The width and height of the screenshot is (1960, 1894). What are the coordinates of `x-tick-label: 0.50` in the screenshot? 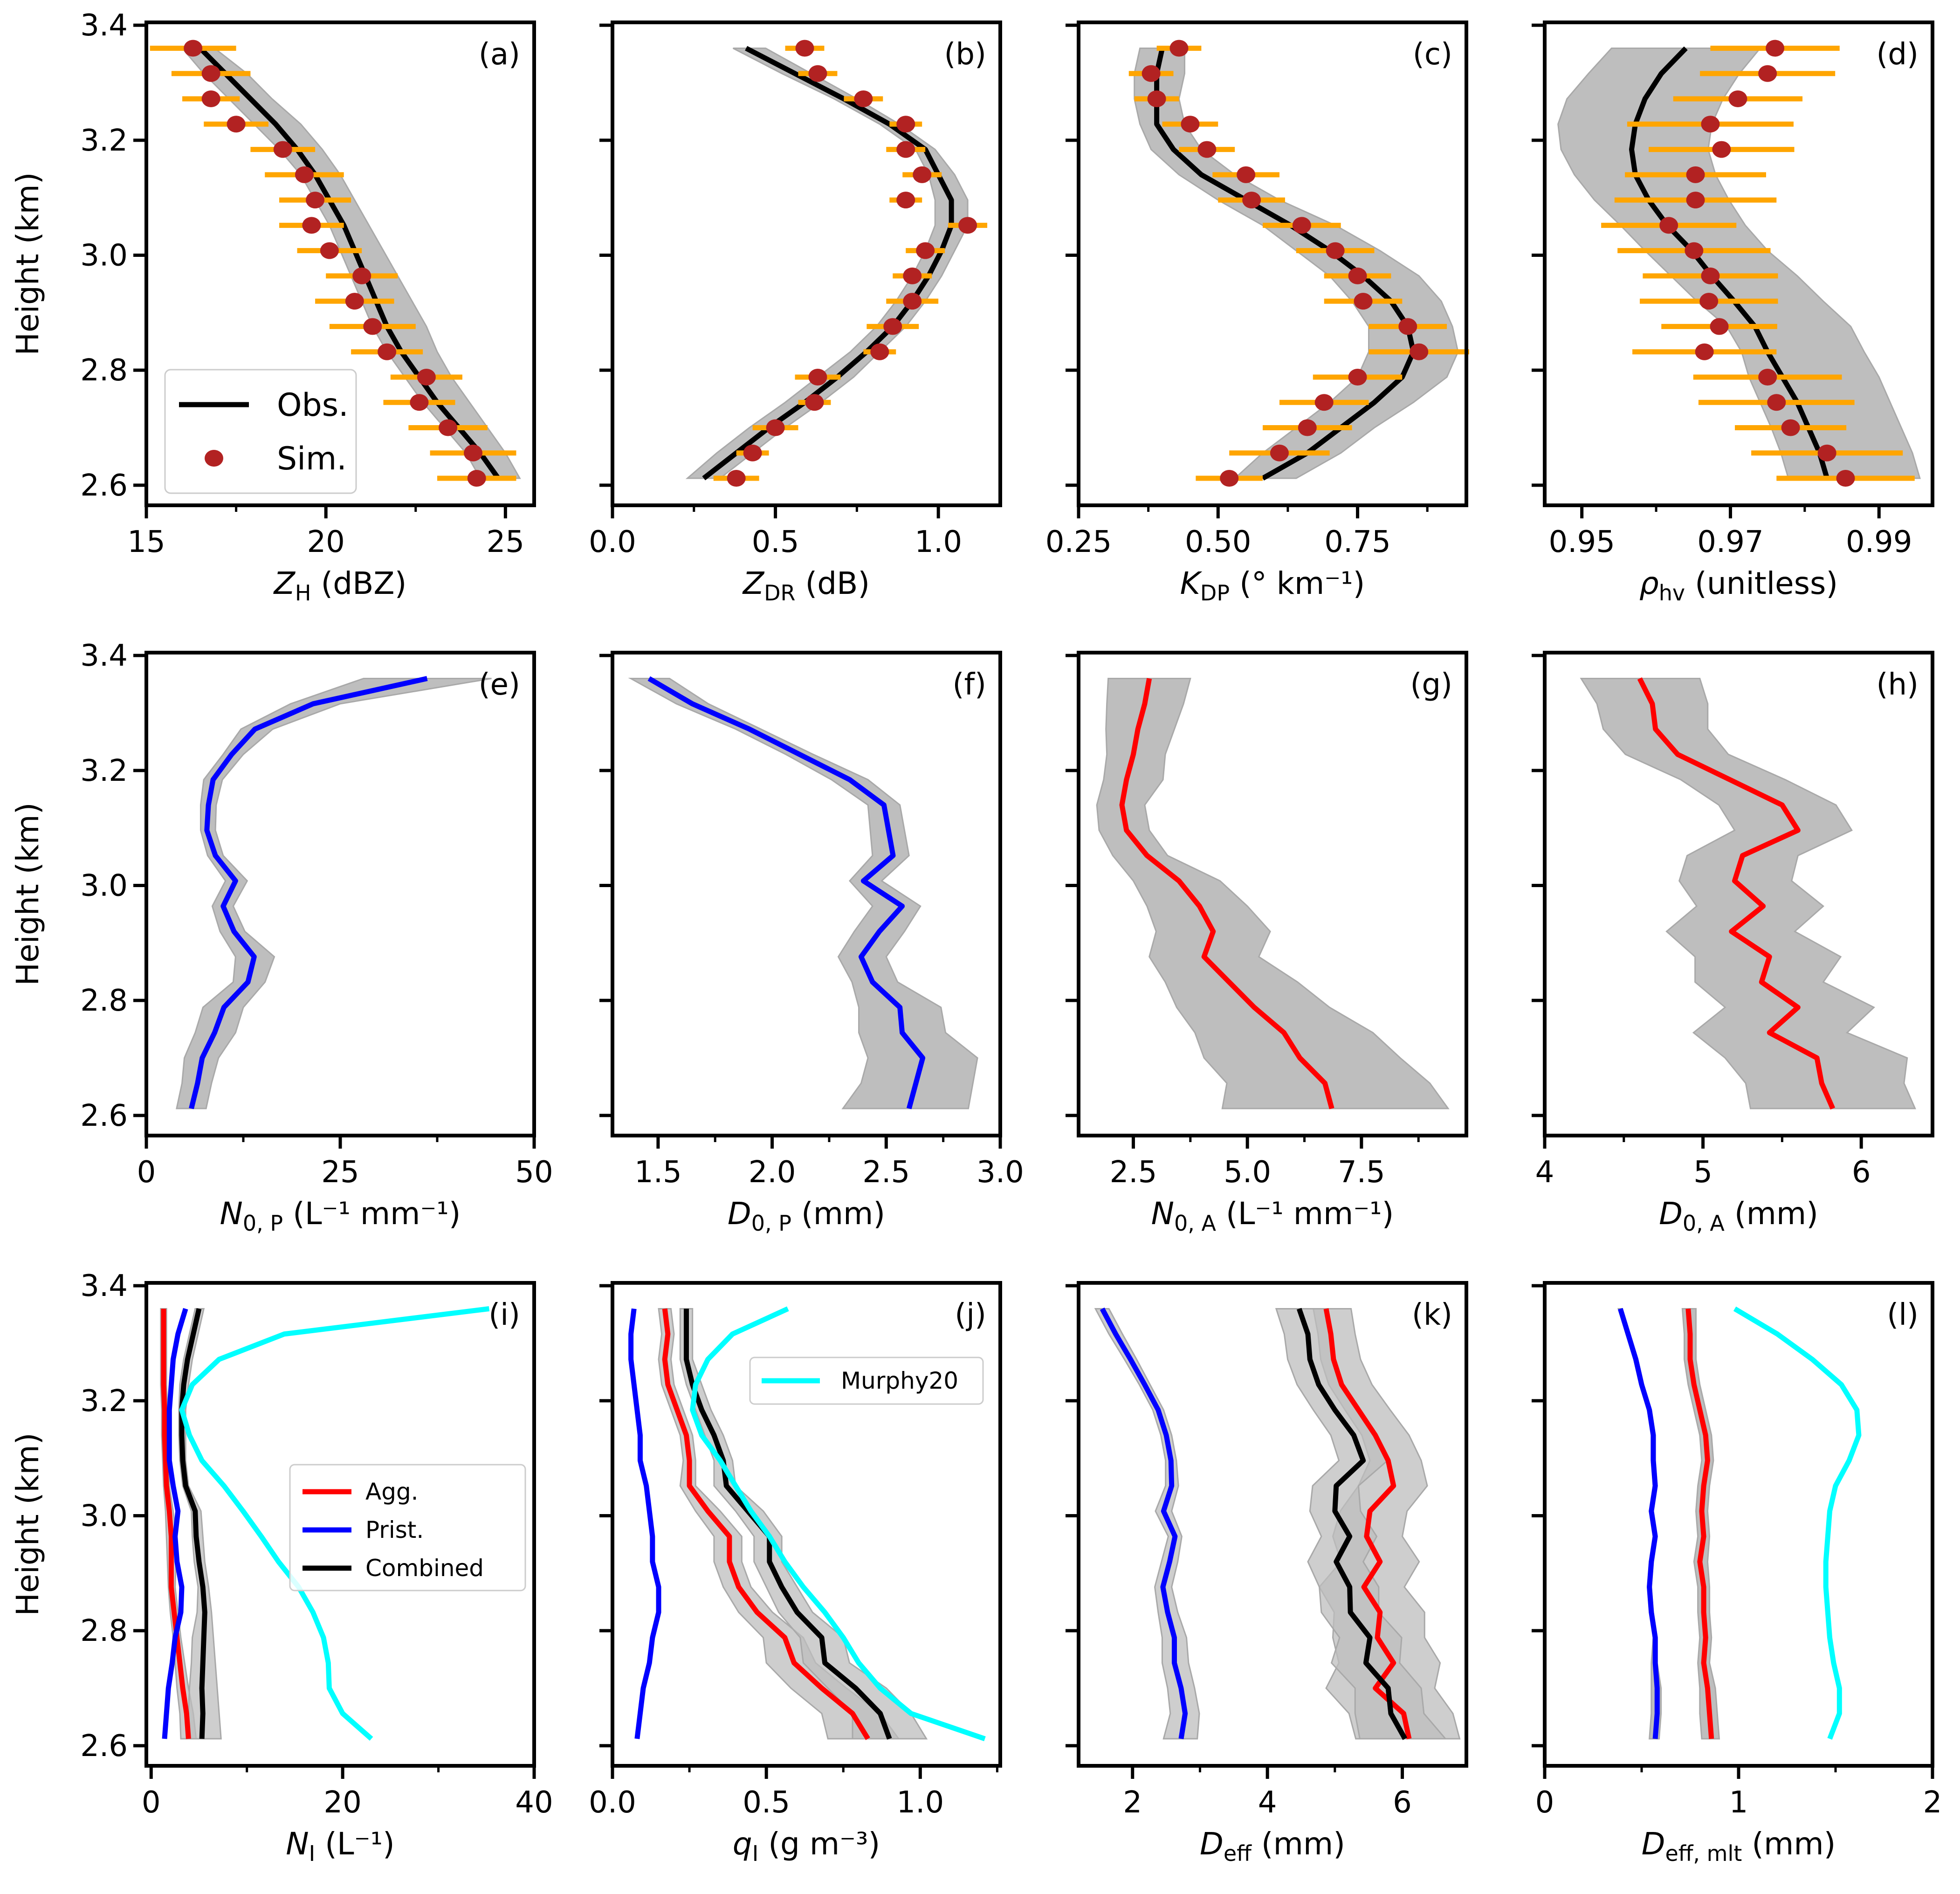 It's located at (1218, 542).